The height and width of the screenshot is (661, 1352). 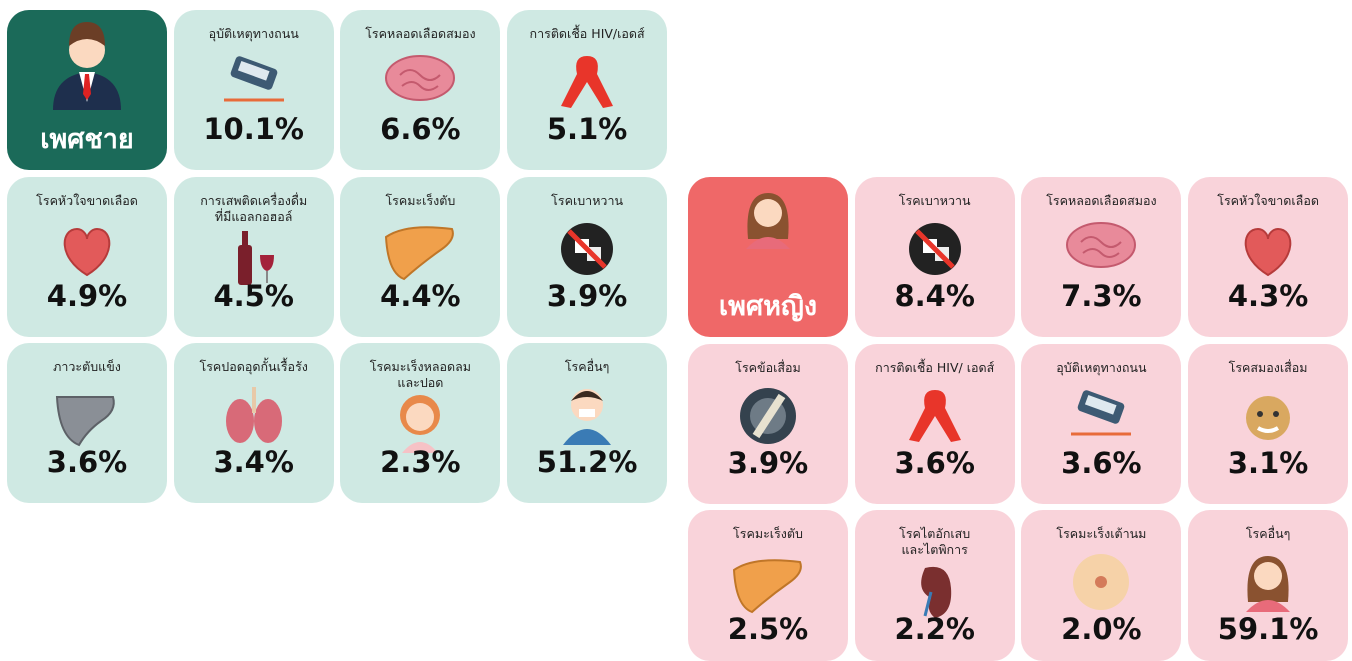 What do you see at coordinates (1268, 296) in the screenshot?
I see `percentage: 4.3%` at bounding box center [1268, 296].